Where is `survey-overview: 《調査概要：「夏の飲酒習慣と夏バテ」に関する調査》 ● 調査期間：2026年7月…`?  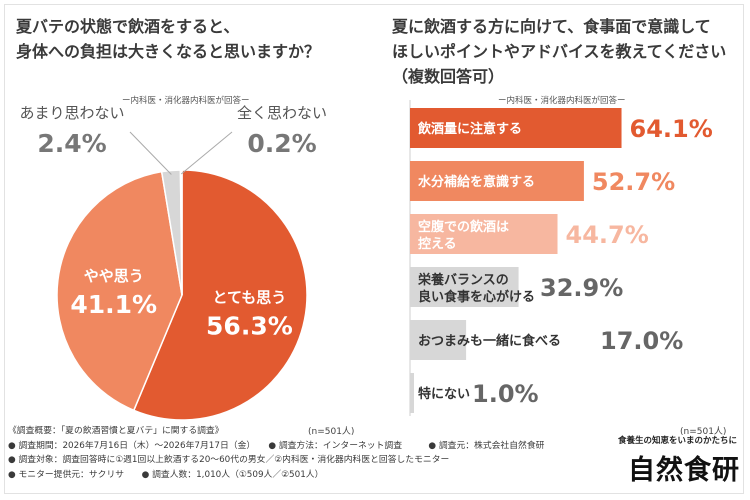 survey-overview: 《調査概要：「夏の飲酒習慣と夏バテ」に関する調査》 ● 調査期間：2026年7月… is located at coordinates (313, 453).